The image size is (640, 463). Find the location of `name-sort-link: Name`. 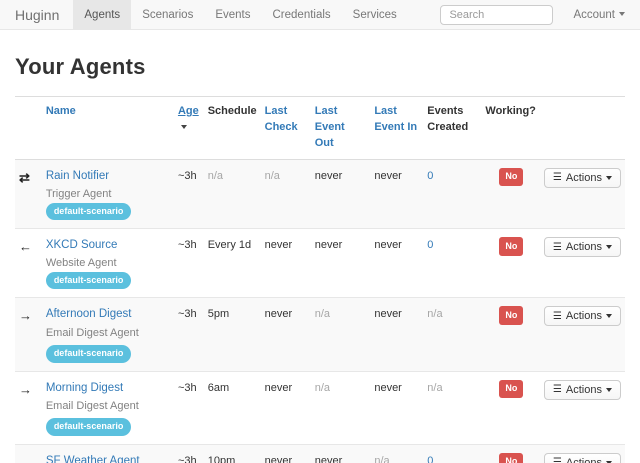

name-sort-link: Name is located at coordinates (60, 111).